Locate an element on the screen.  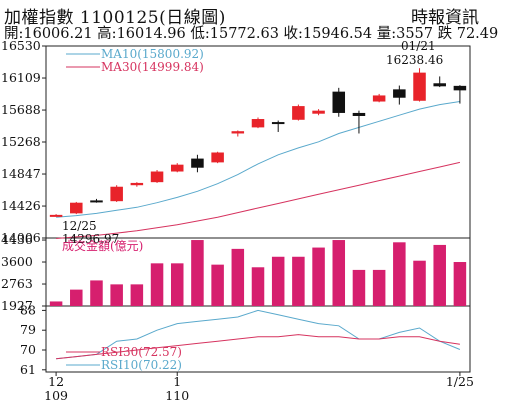
price-tick-label: 14426 is located at coordinates (21, 205).